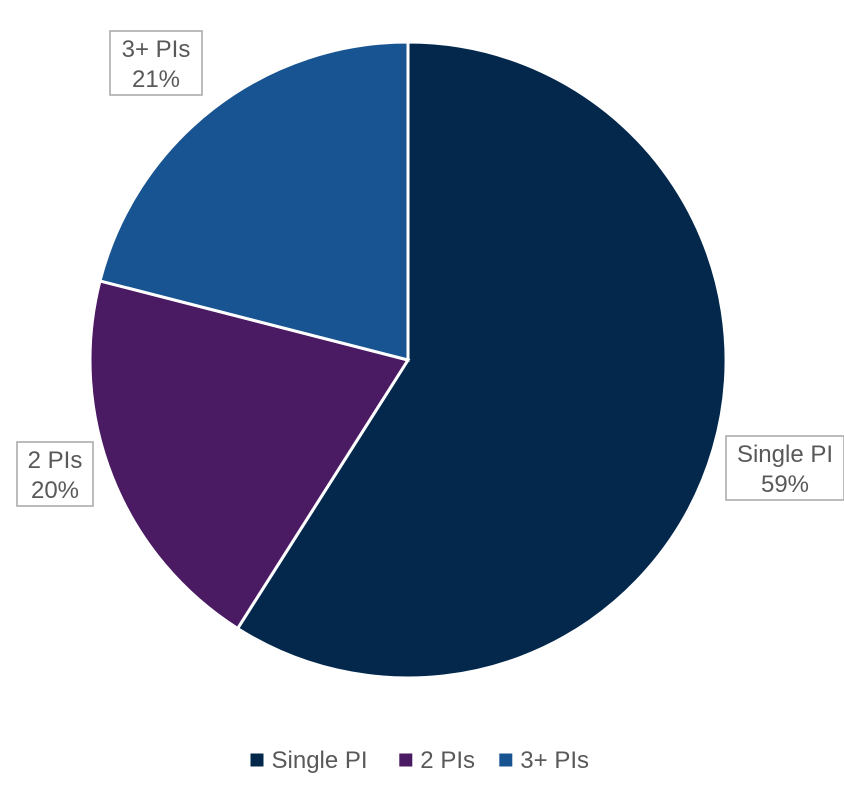 The image size is (844, 803). What do you see at coordinates (785, 484) in the screenshot?
I see `data-label-value: 59%` at bounding box center [785, 484].